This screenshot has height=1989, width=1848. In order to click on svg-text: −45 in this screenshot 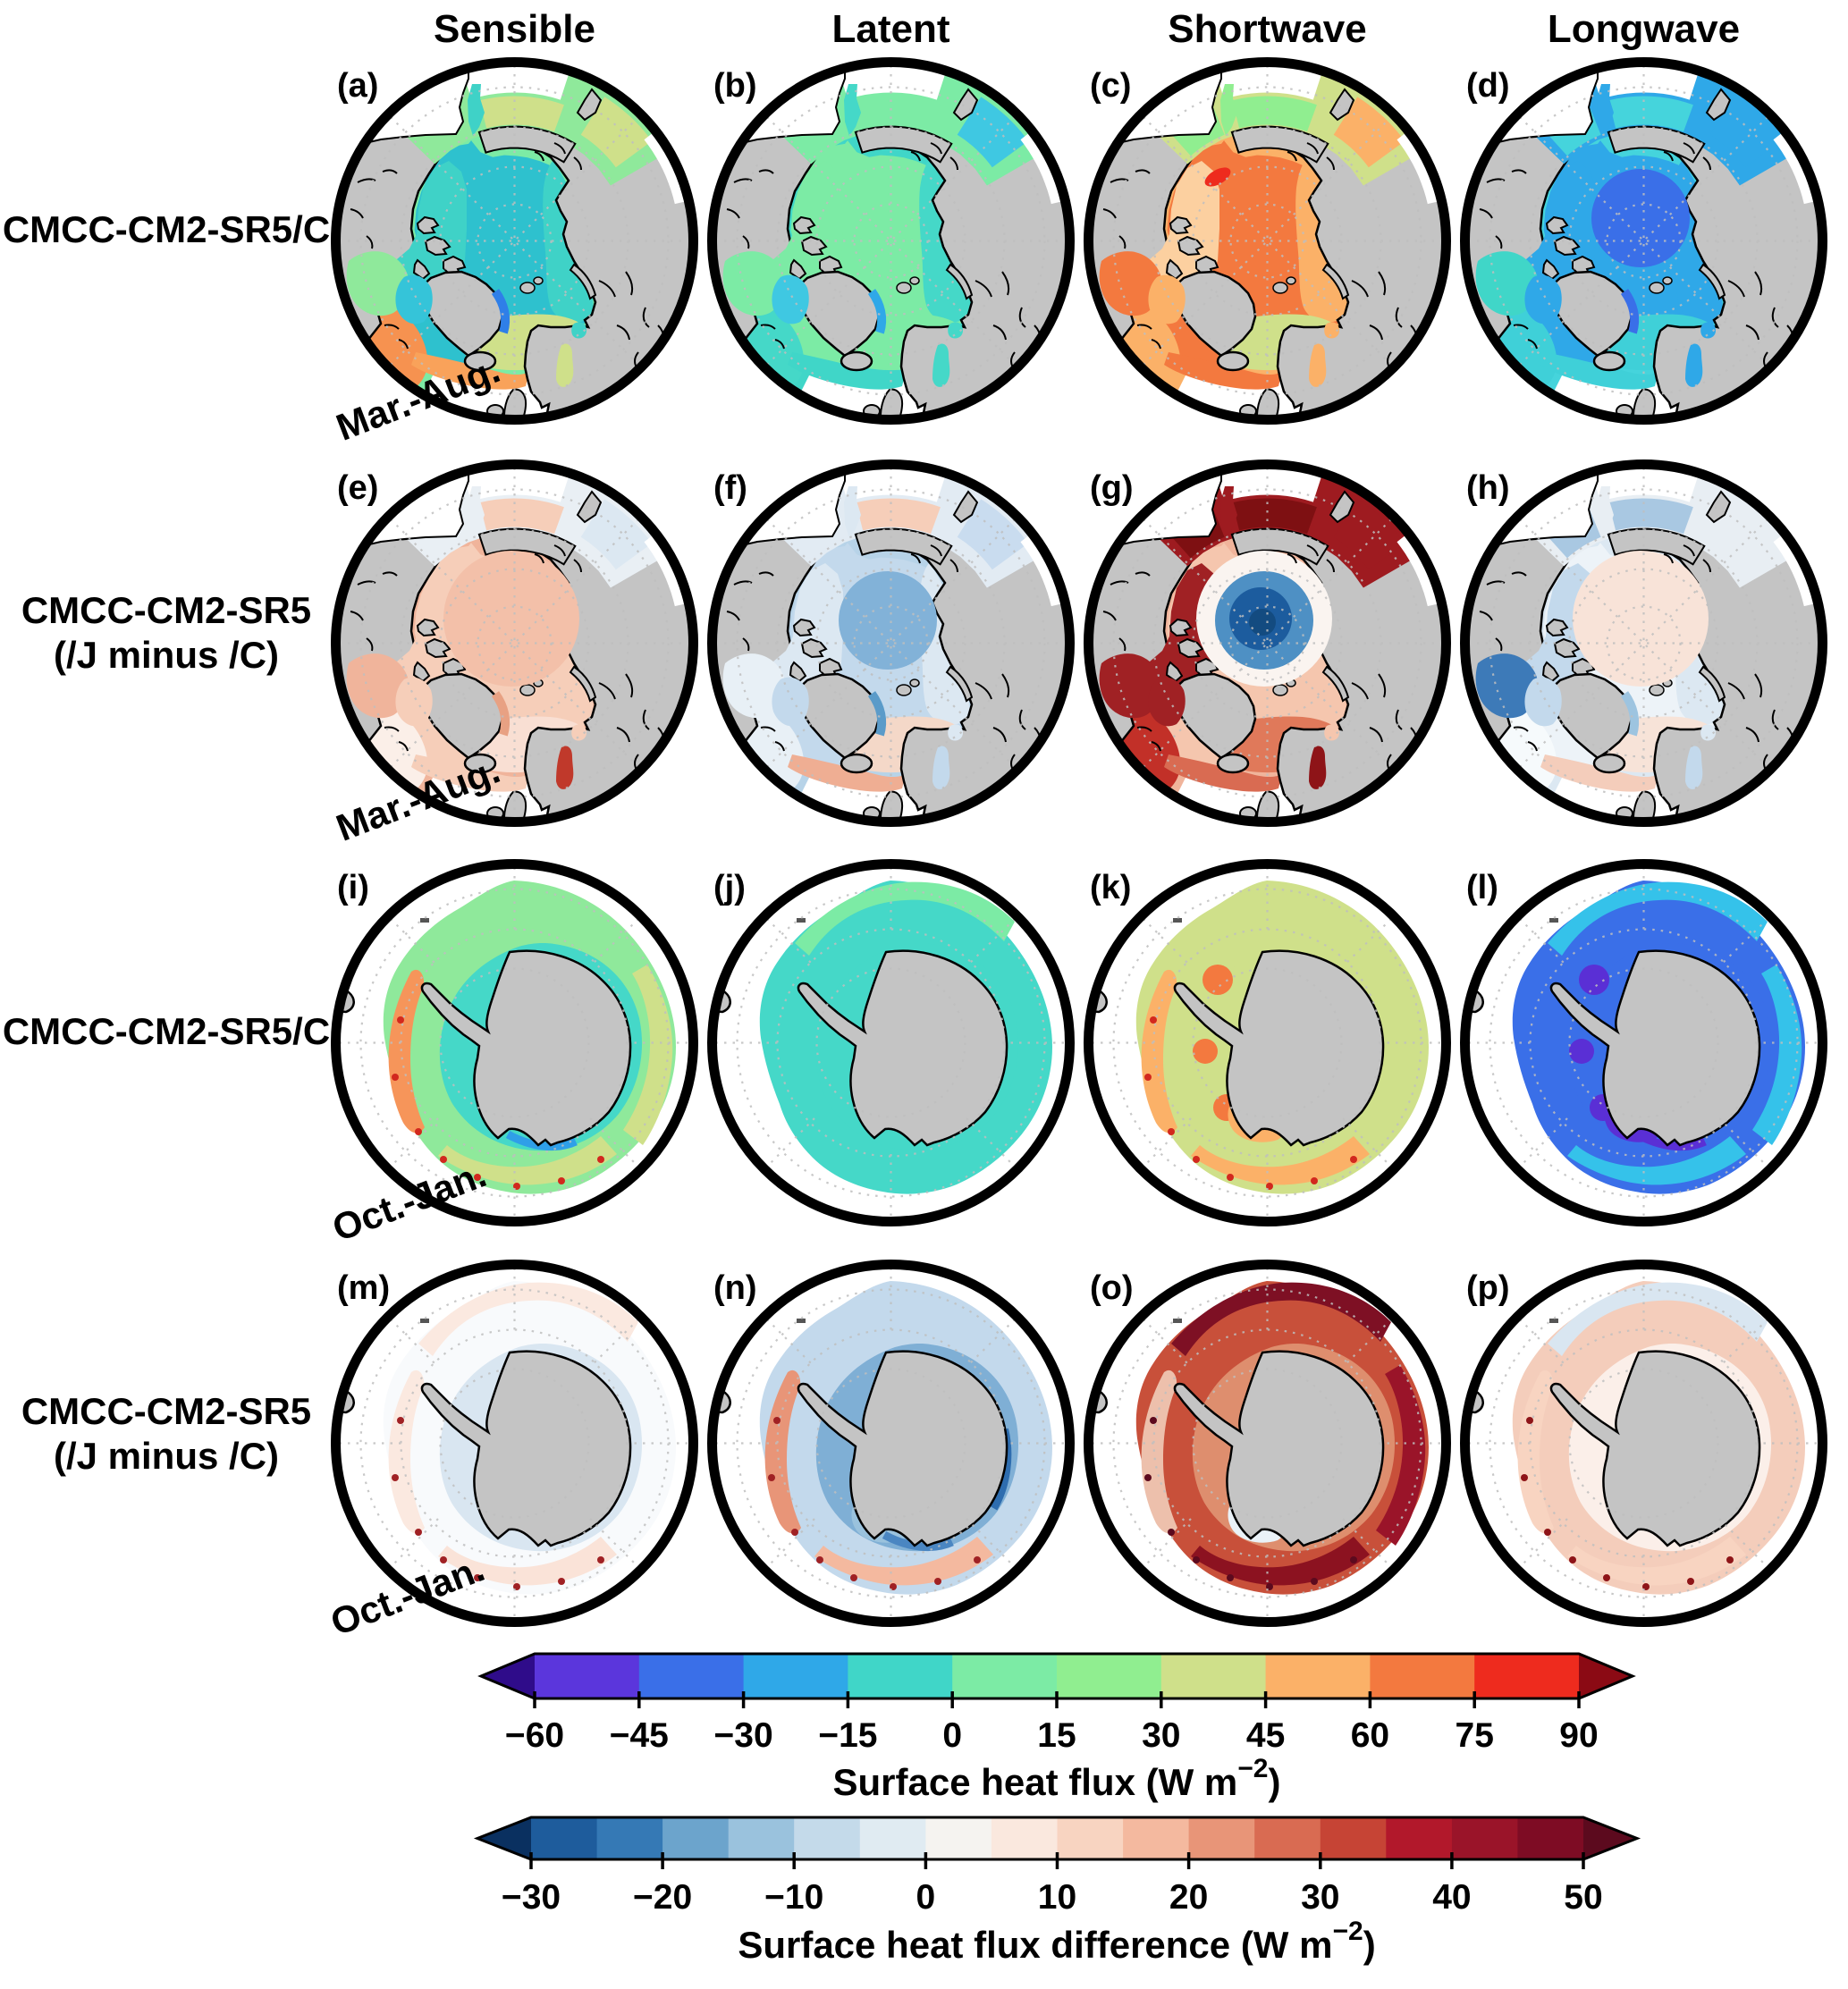, I will do `click(639, 1735)`.